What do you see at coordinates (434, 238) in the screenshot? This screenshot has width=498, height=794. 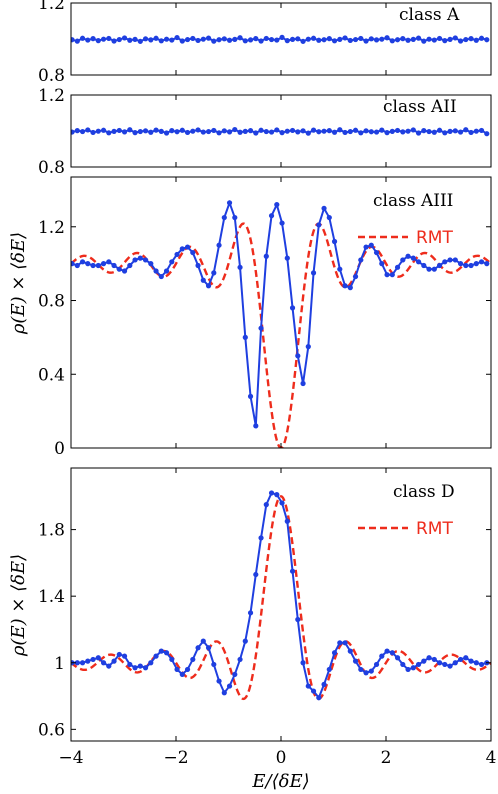 I see `legend-label: RMT` at bounding box center [434, 238].